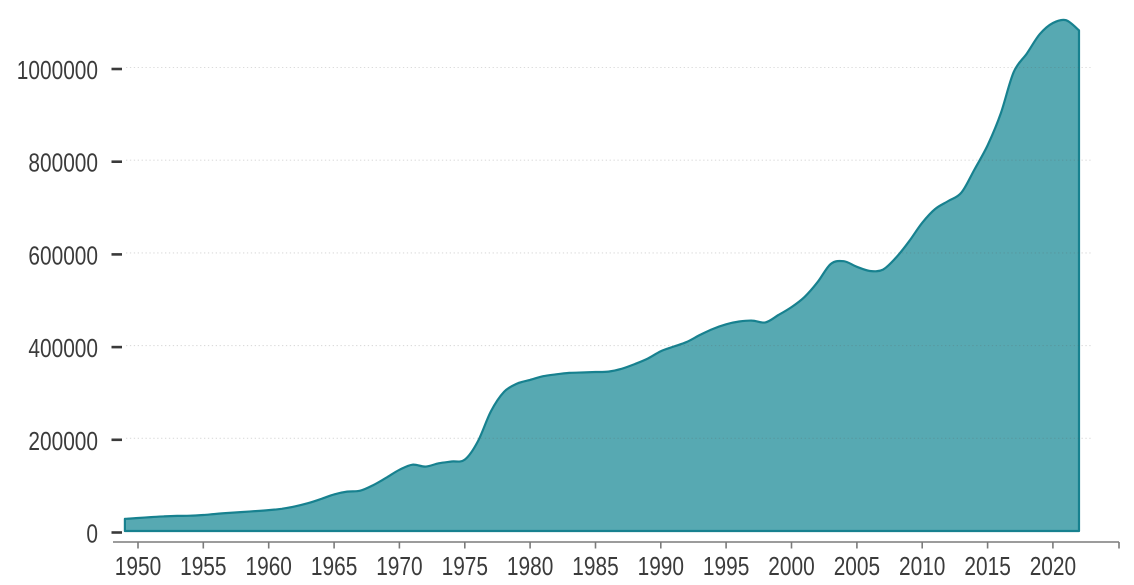 Image resolution: width=1134 pixels, height=585 pixels. I want to click on y-tick-label: 800000, so click(63, 163).